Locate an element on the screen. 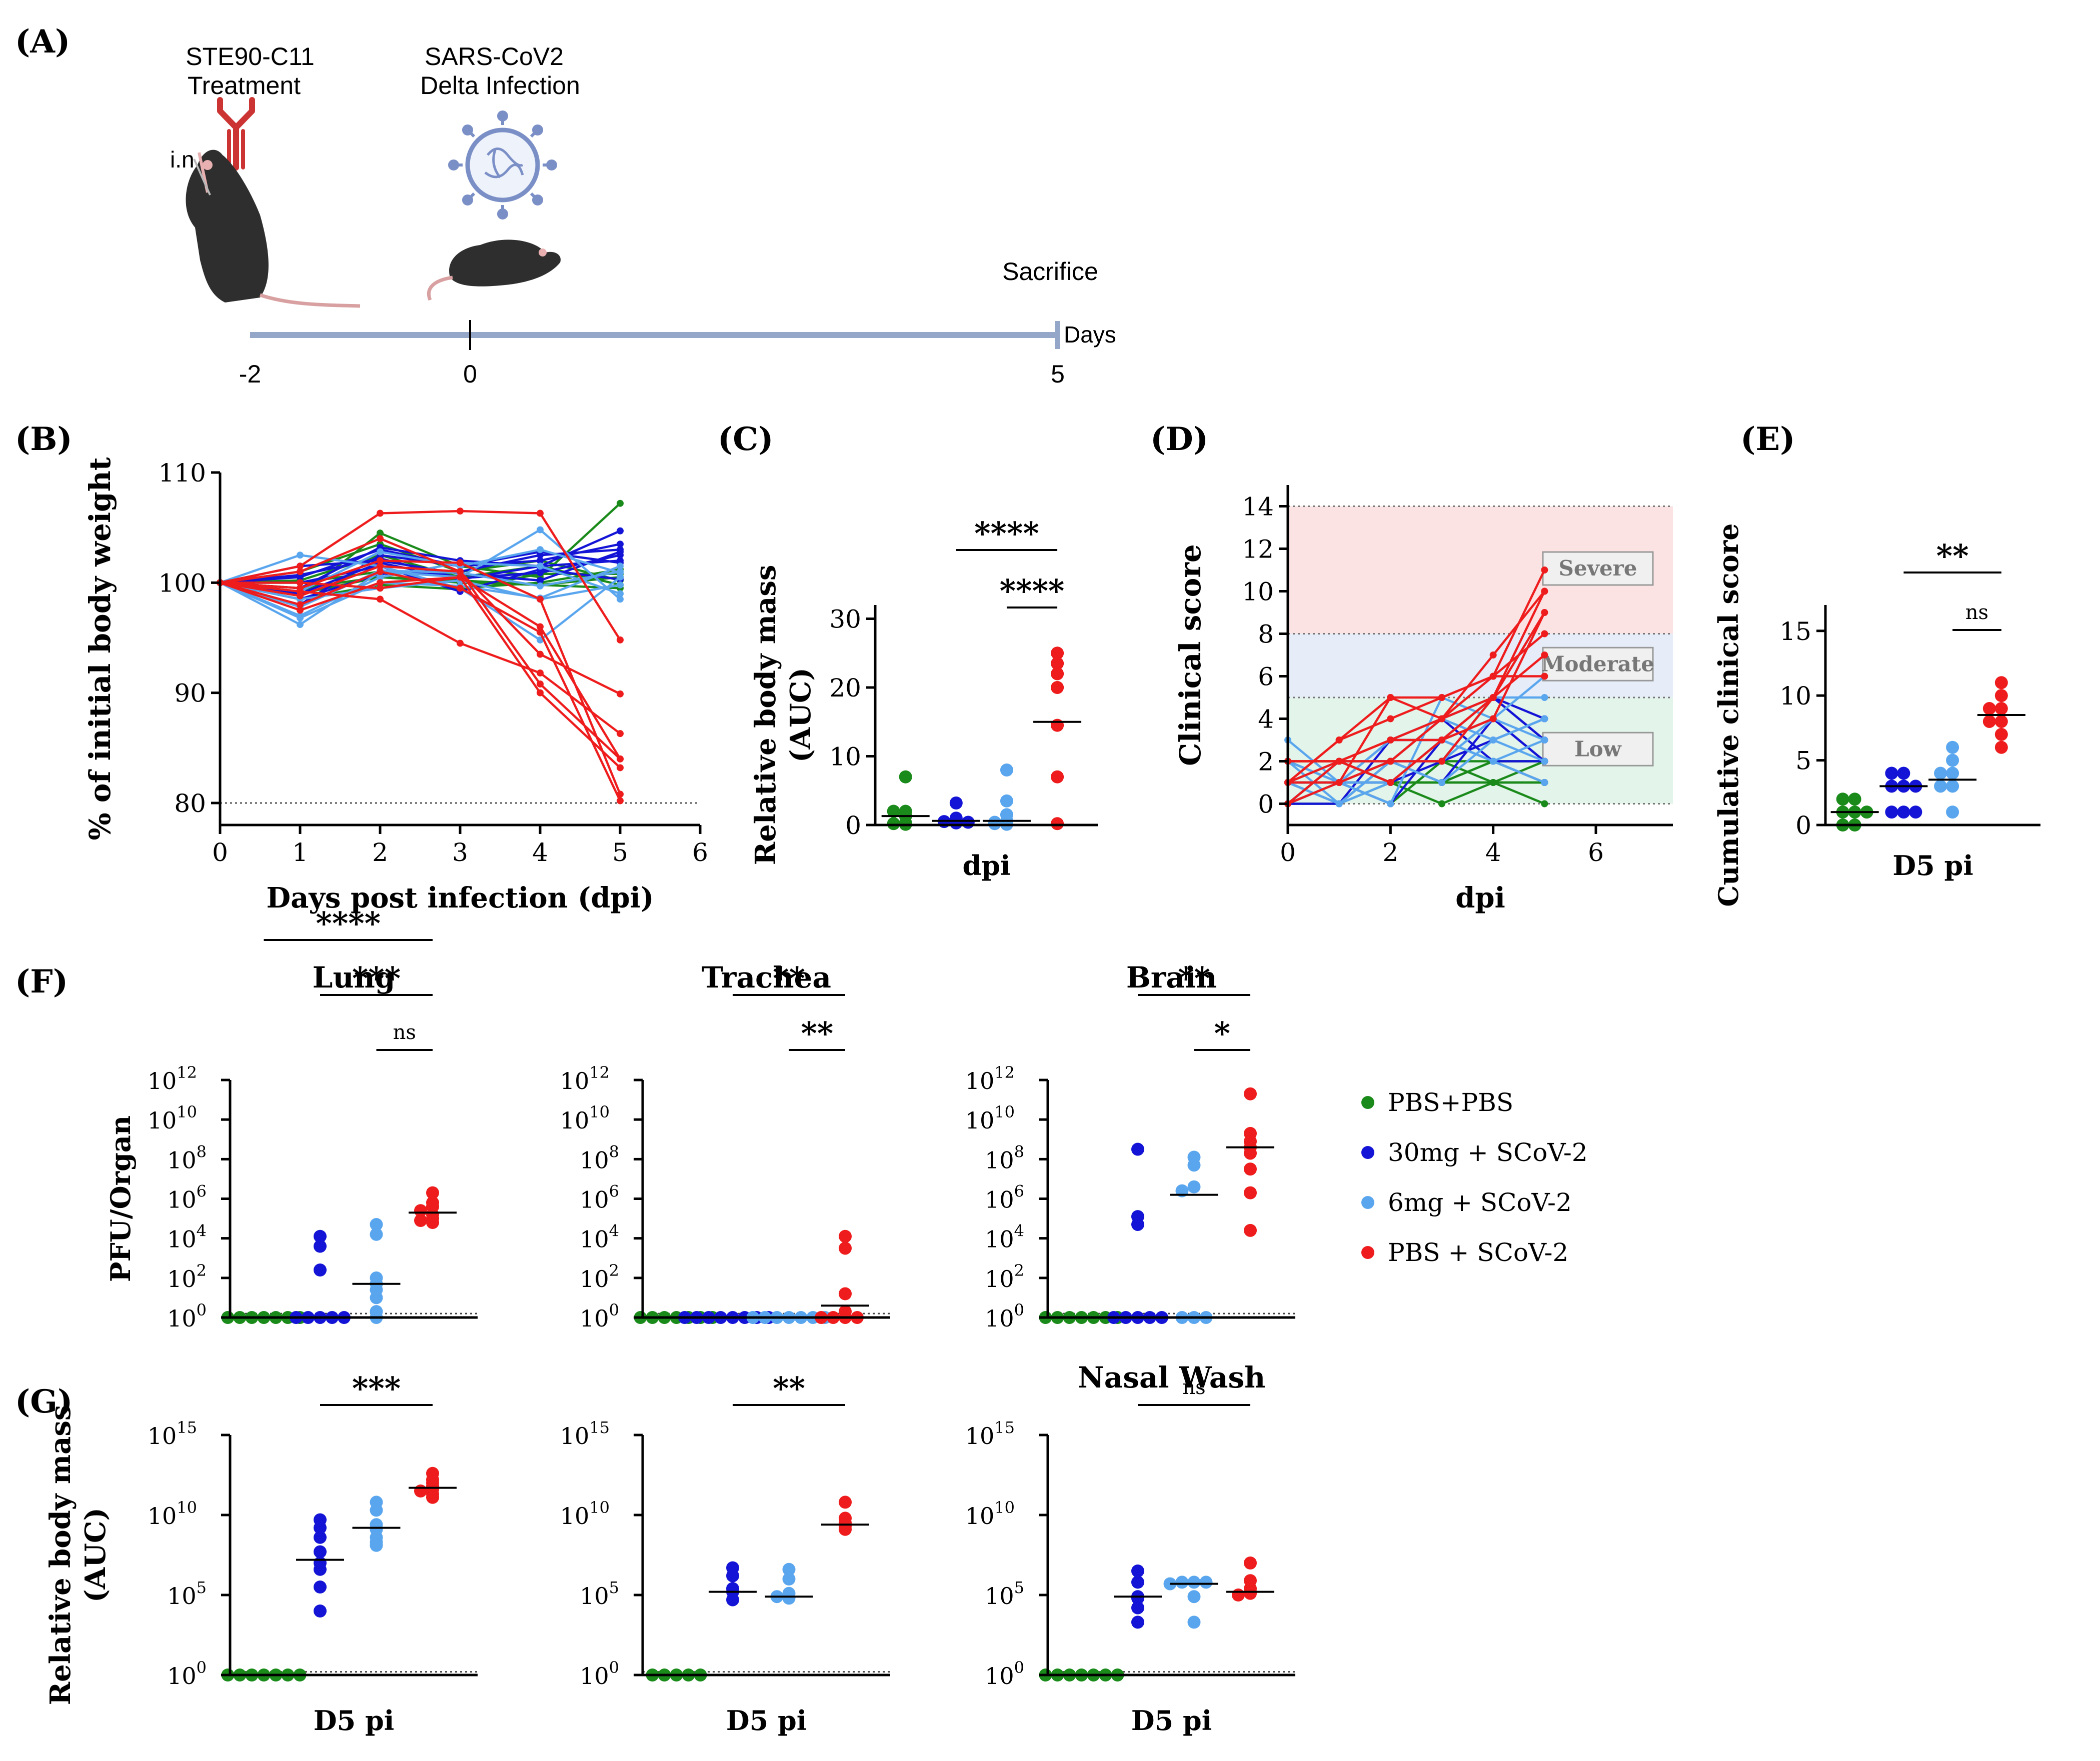 The height and width of the screenshot is (1761, 2100). chart-c-y-tick-label: 20 is located at coordinates (845, 688).